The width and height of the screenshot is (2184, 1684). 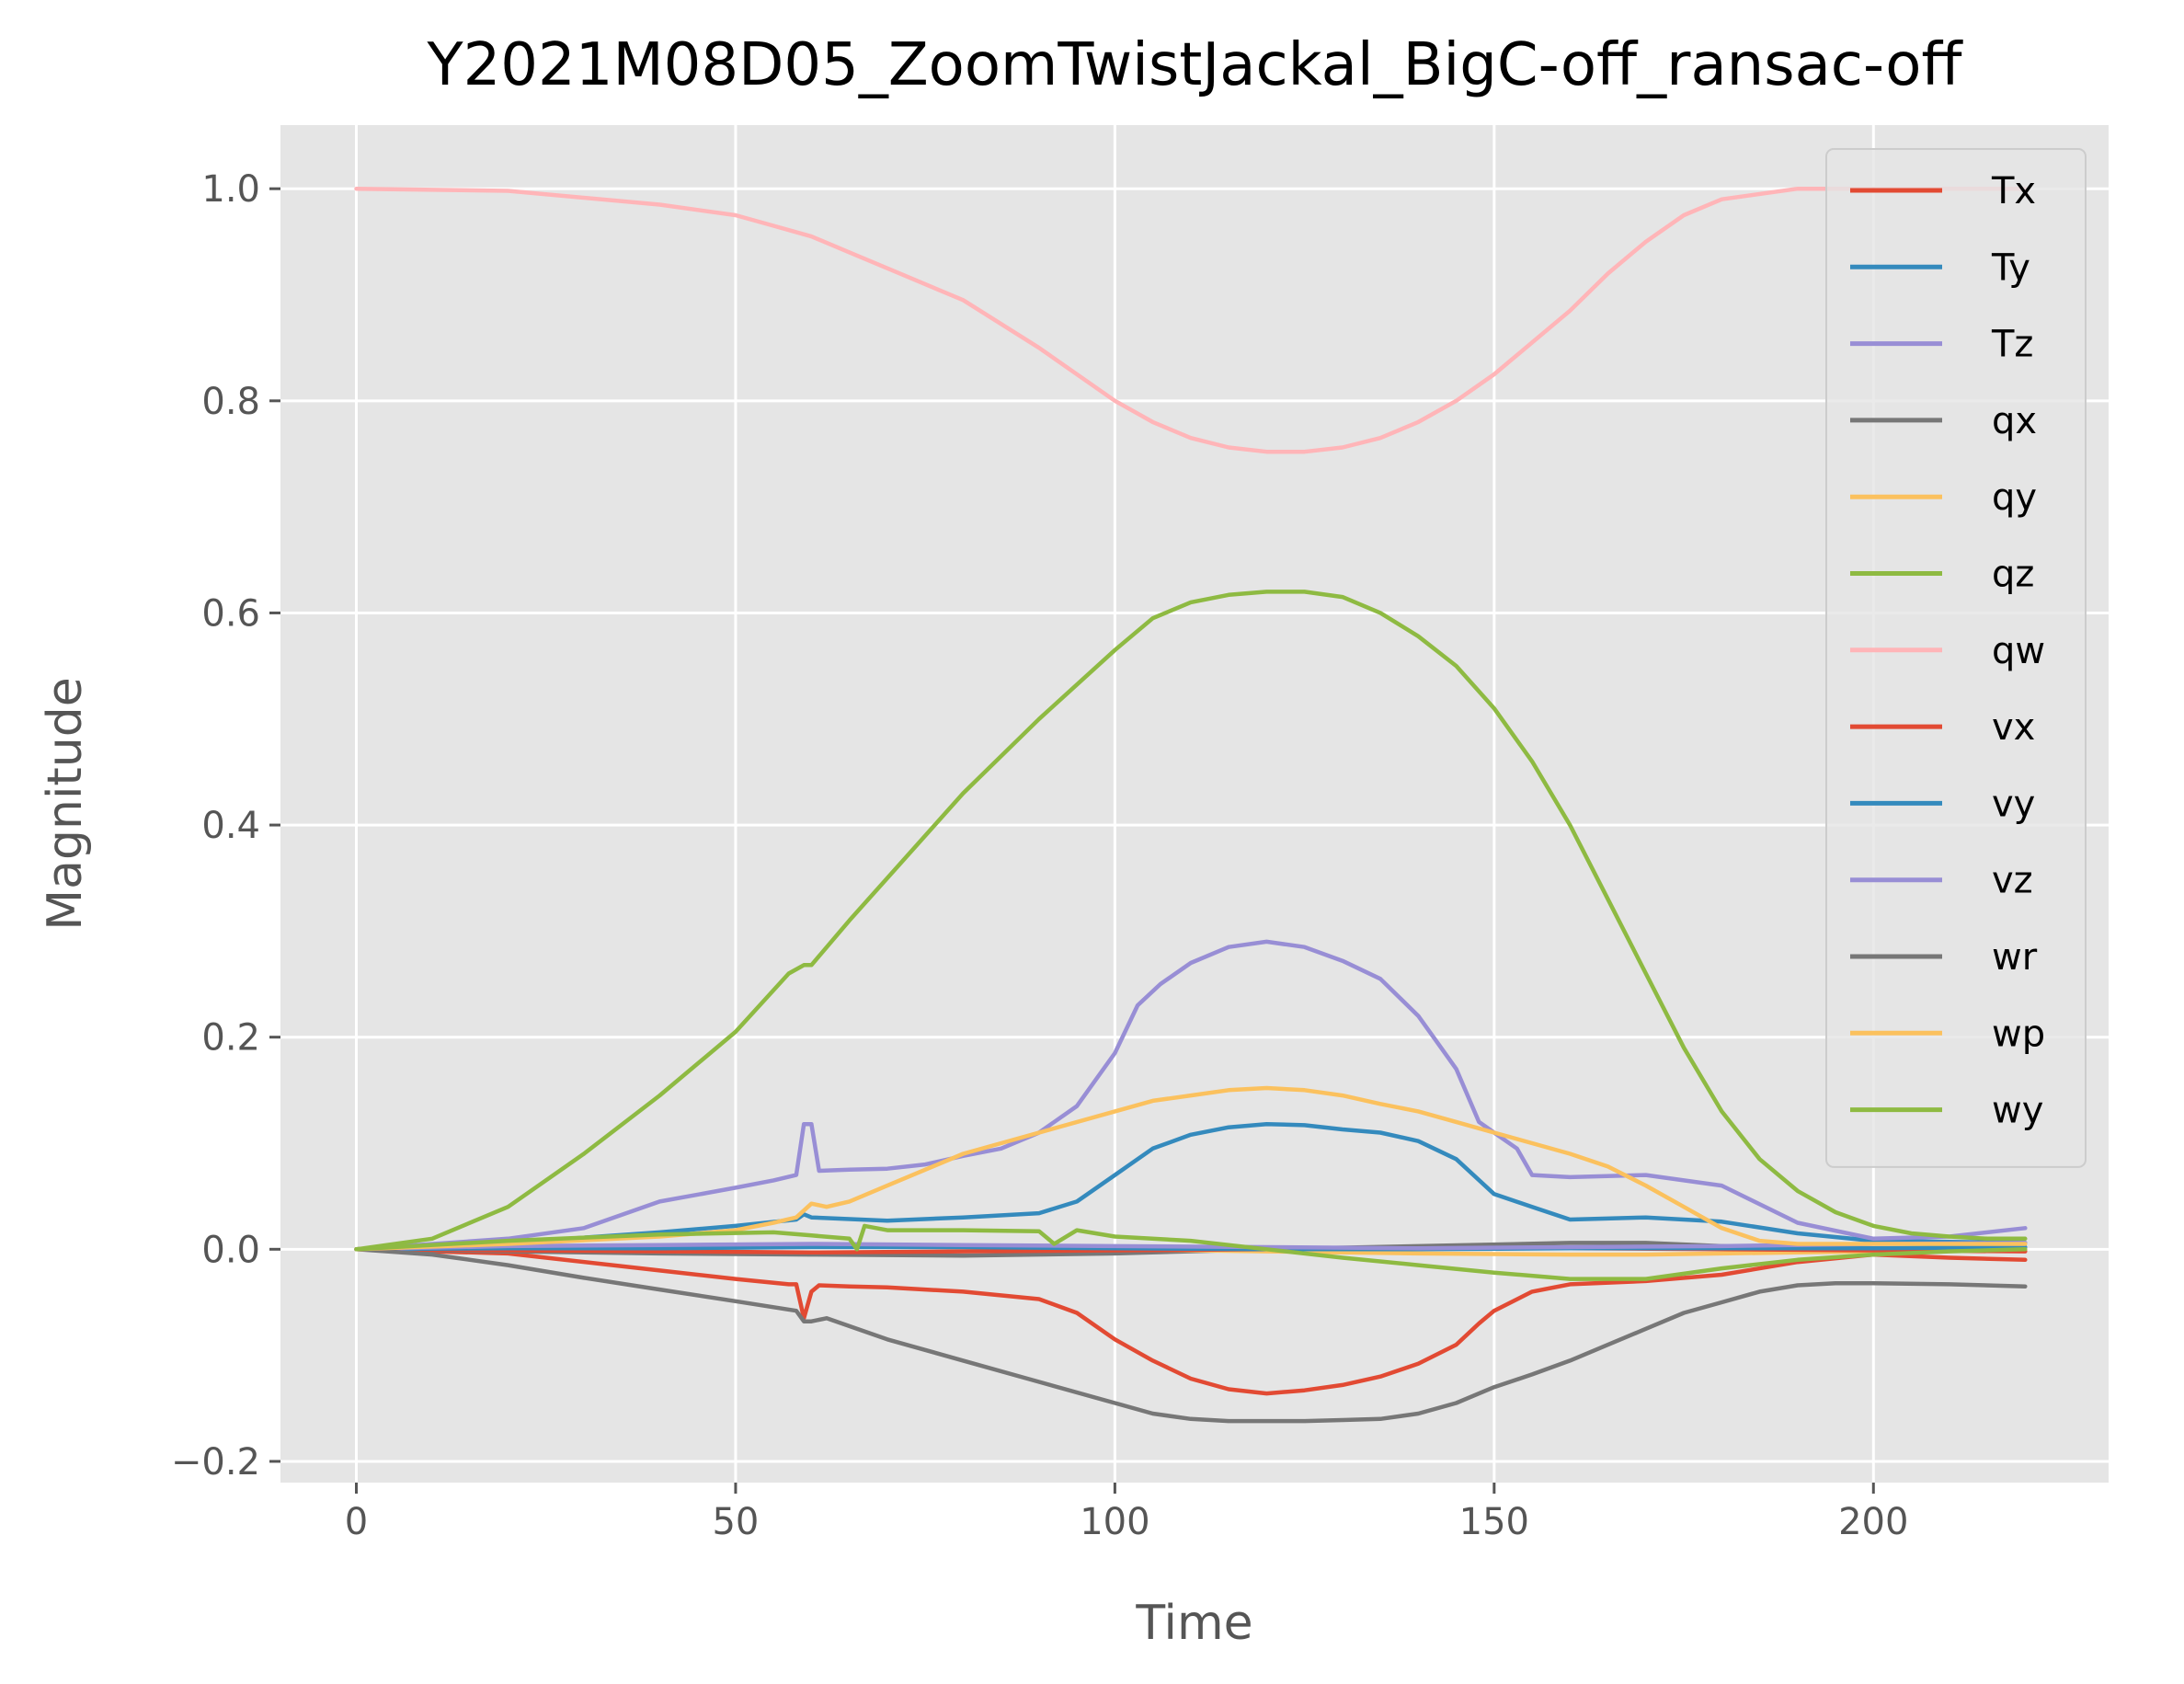 What do you see at coordinates (2013, 727) in the screenshot?
I see `legend-label-vx: vx` at bounding box center [2013, 727].